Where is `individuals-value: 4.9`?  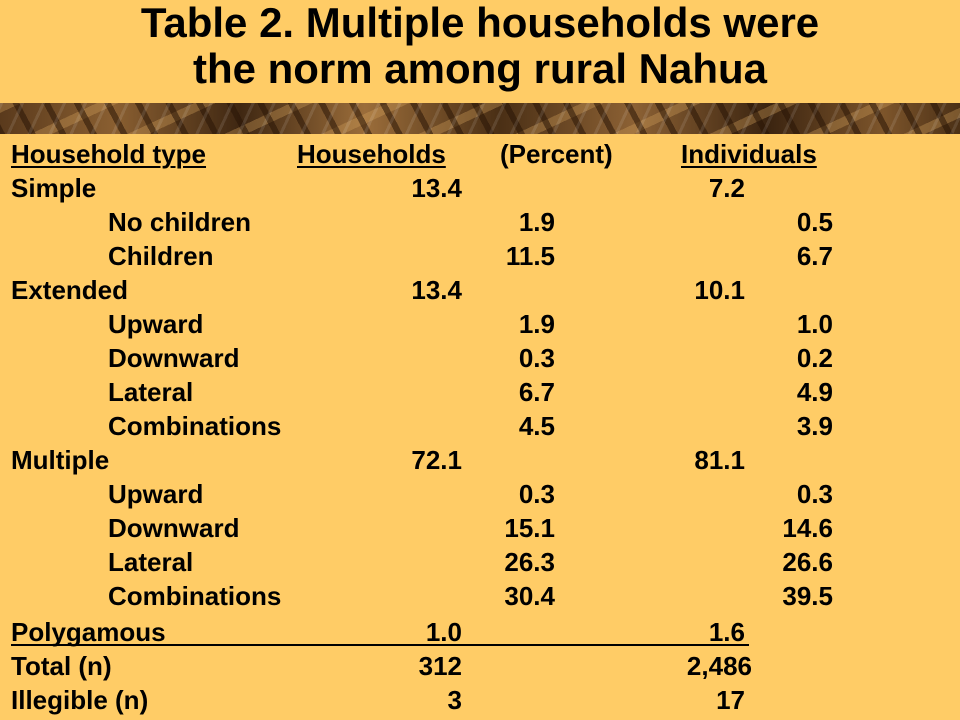 individuals-value: 4.9 is located at coordinates (811, 392).